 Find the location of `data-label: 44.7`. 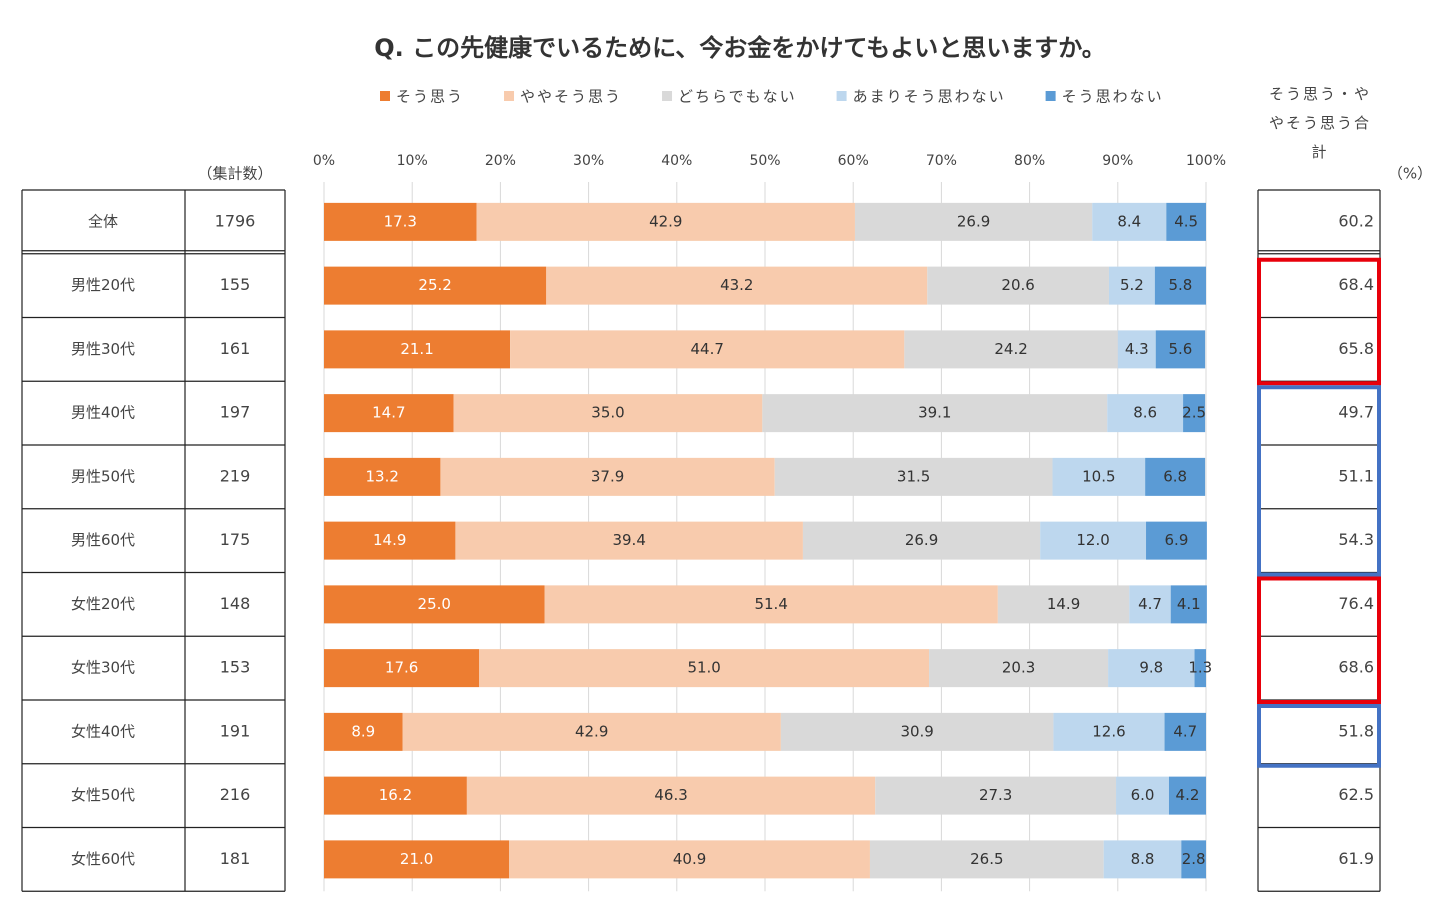

data-label: 44.7 is located at coordinates (707, 349).